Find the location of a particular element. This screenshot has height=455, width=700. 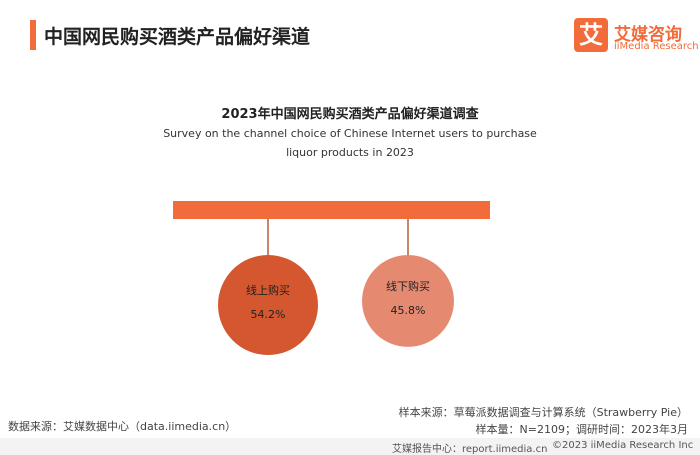

category-label: 线上购买 is located at coordinates (268, 290).